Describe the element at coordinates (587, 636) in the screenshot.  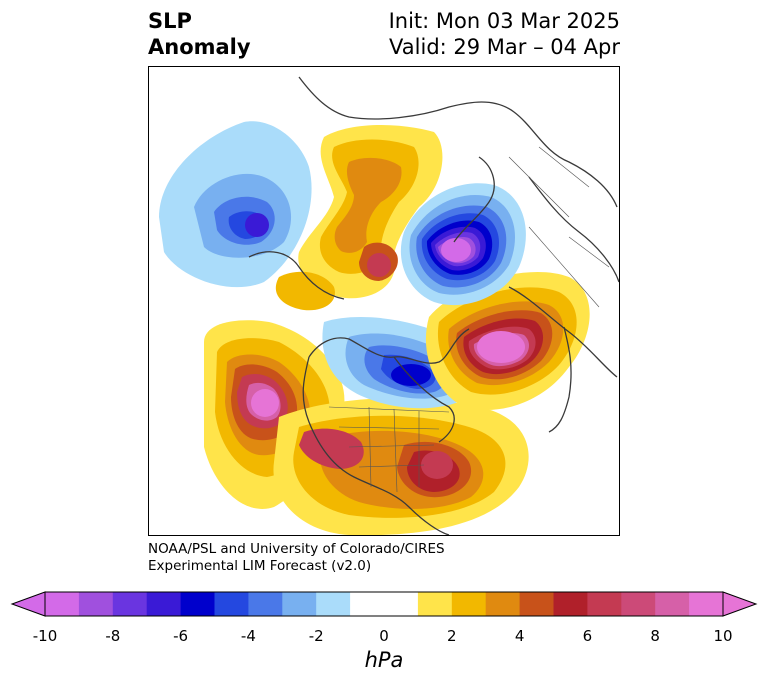
I see `colorbar-tick-label: 6` at that location.